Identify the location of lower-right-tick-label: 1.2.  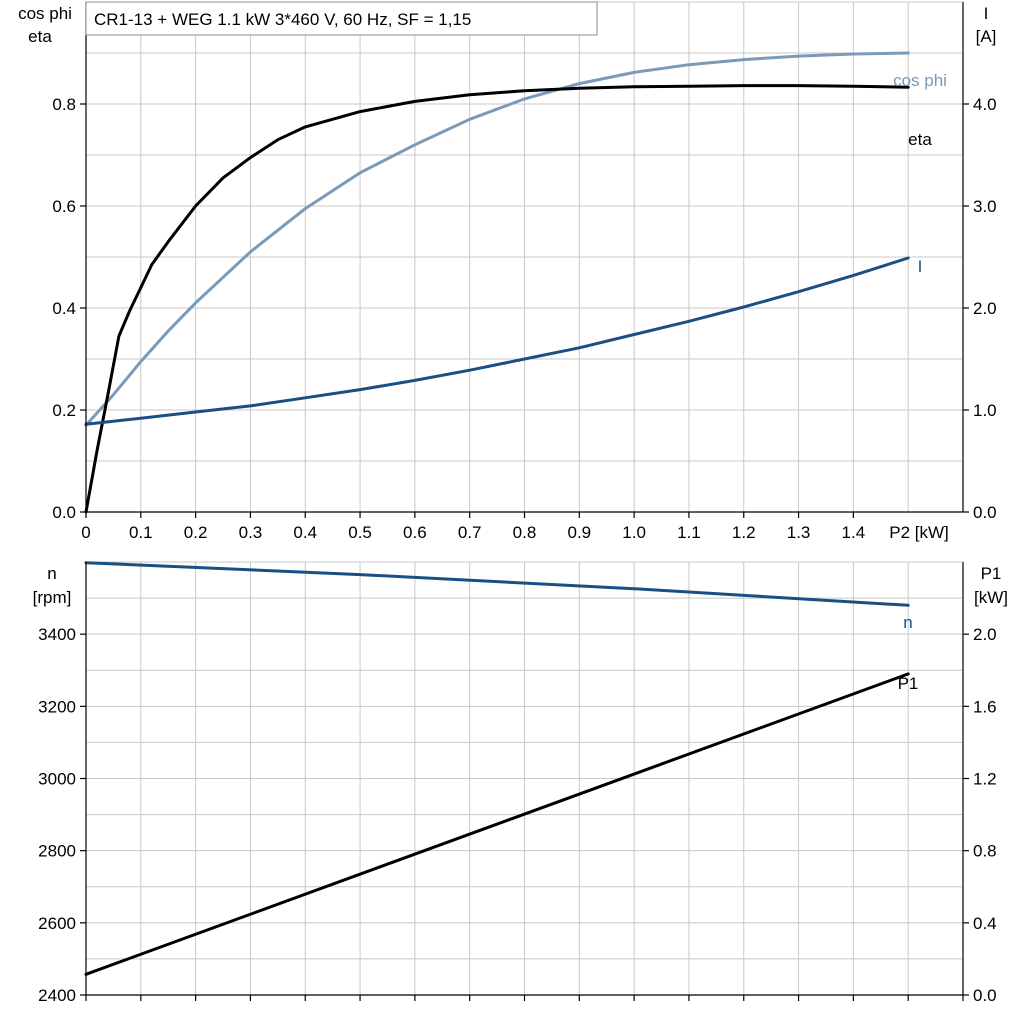
(985, 779).